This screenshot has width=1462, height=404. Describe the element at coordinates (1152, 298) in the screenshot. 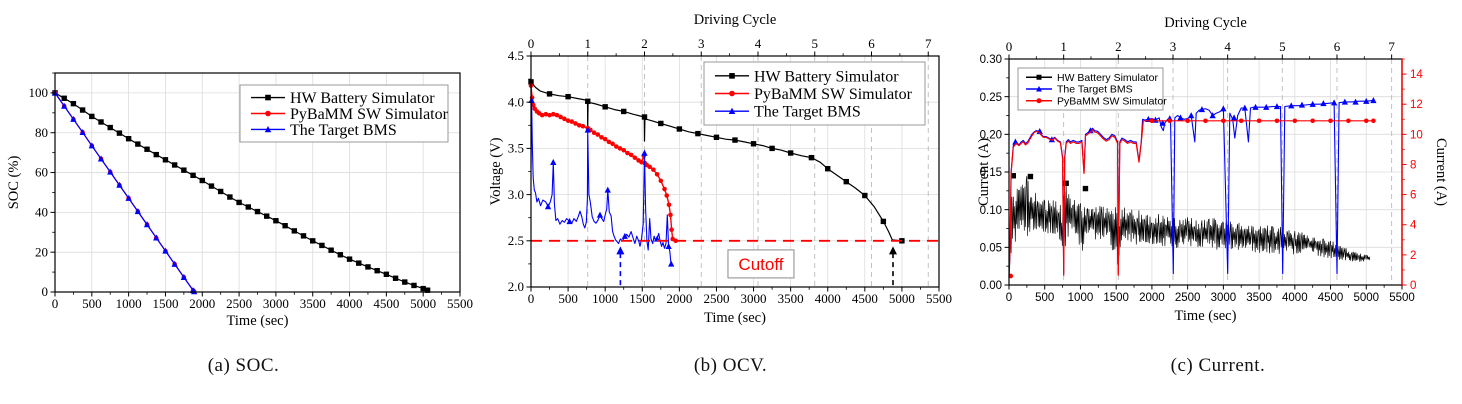

I see `tick-label: 2000` at that location.